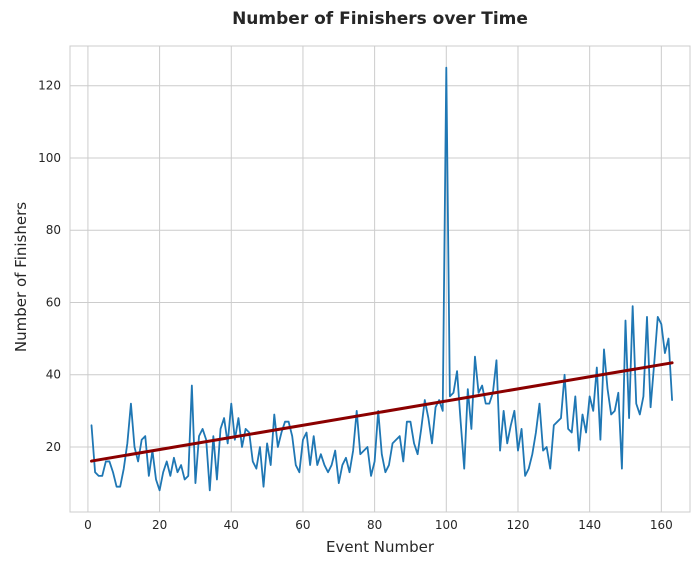  I want to click on x-tick-label: 20, so click(159, 525).